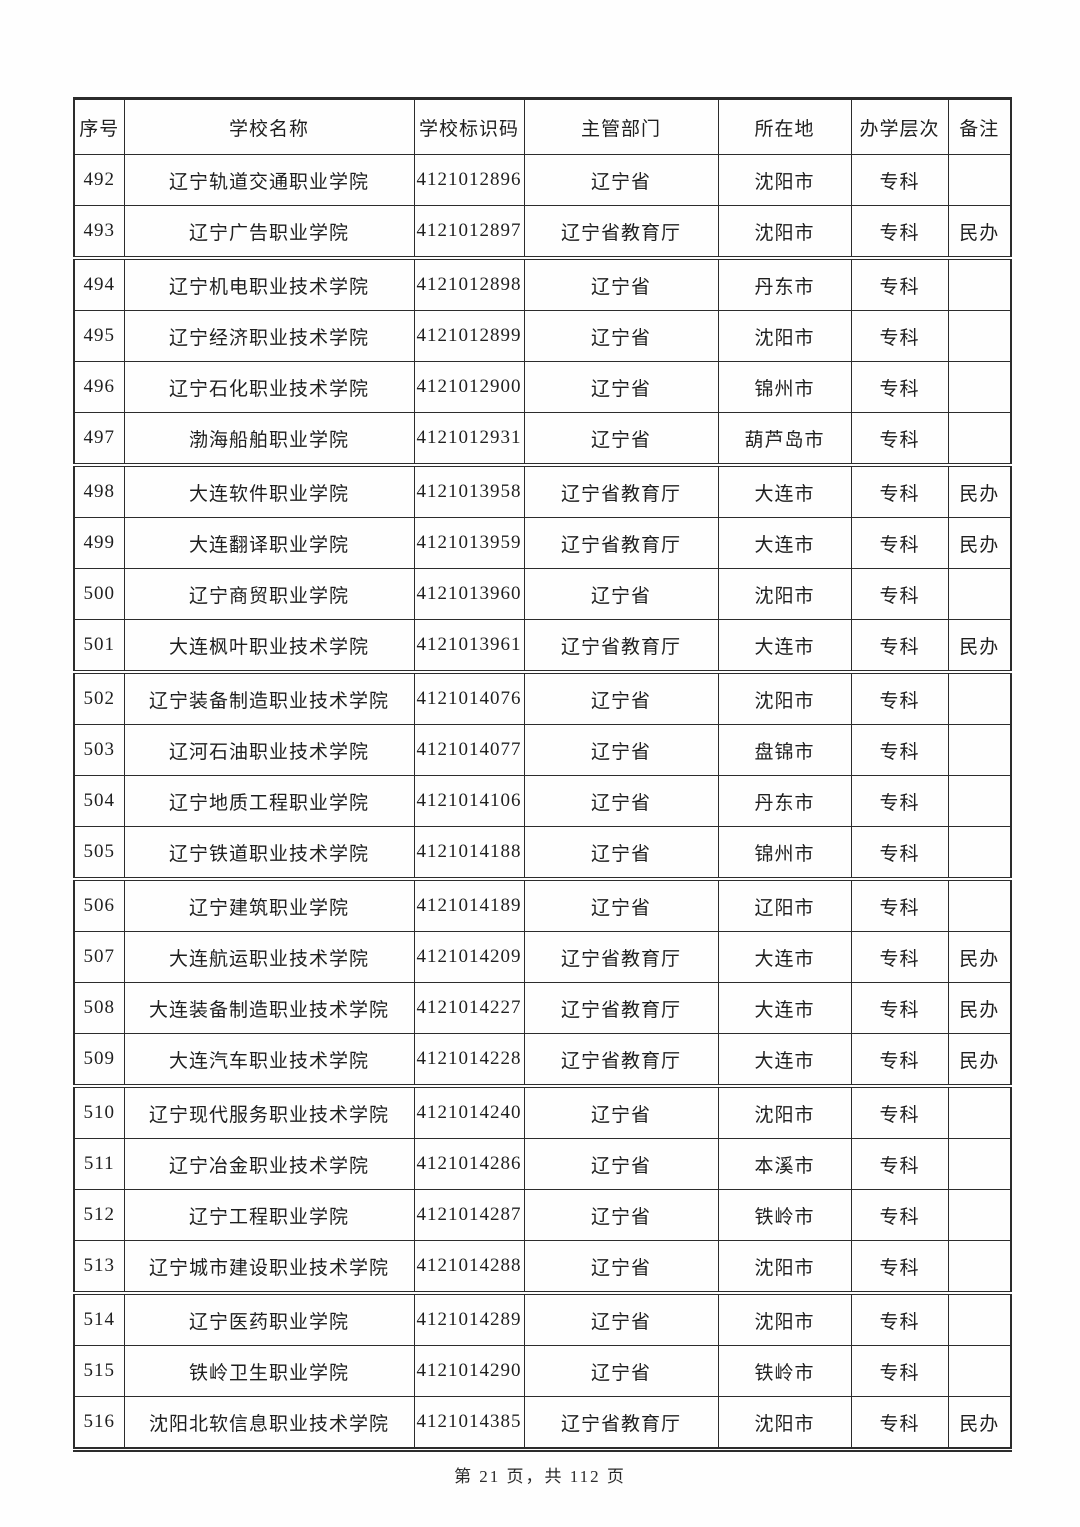 Image resolution: width=1080 pixels, height=1527 pixels. Describe the element at coordinates (99, 594) in the screenshot. I see `cell-index: 500` at that location.